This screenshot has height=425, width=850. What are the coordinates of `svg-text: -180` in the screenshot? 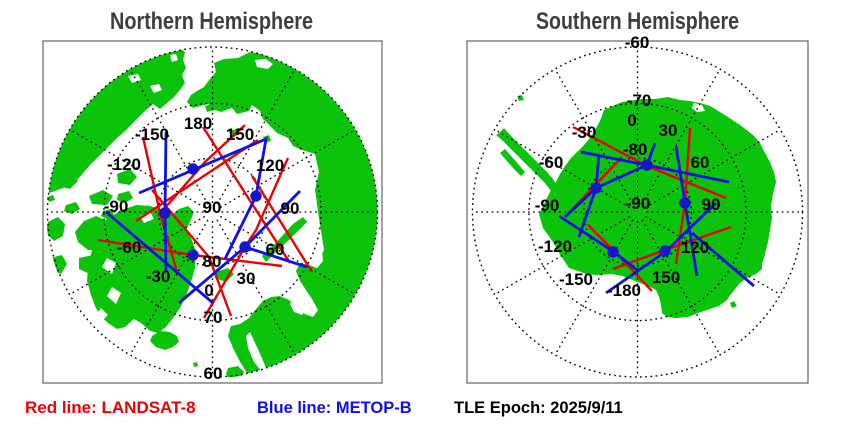 It's located at (624, 290).